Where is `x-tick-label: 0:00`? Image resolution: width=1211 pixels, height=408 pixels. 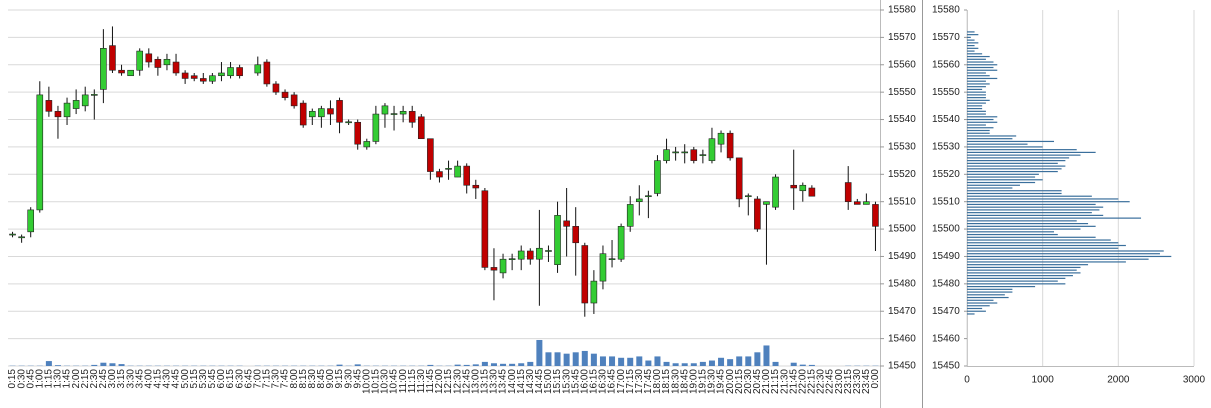
x-tick-label: 0:00 is located at coordinates (875, 379).